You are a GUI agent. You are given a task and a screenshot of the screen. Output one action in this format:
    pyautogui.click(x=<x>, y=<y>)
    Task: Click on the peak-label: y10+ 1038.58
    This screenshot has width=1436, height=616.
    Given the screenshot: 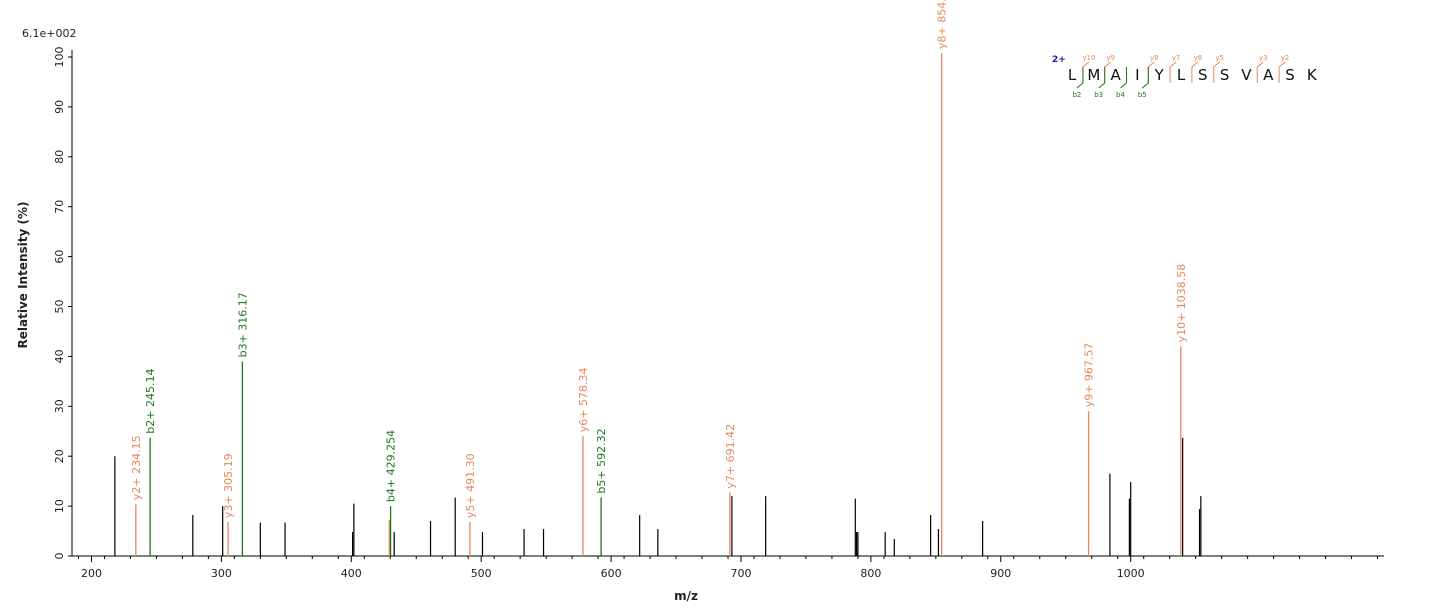 What is the action you would take?
    pyautogui.click(x=1181, y=303)
    